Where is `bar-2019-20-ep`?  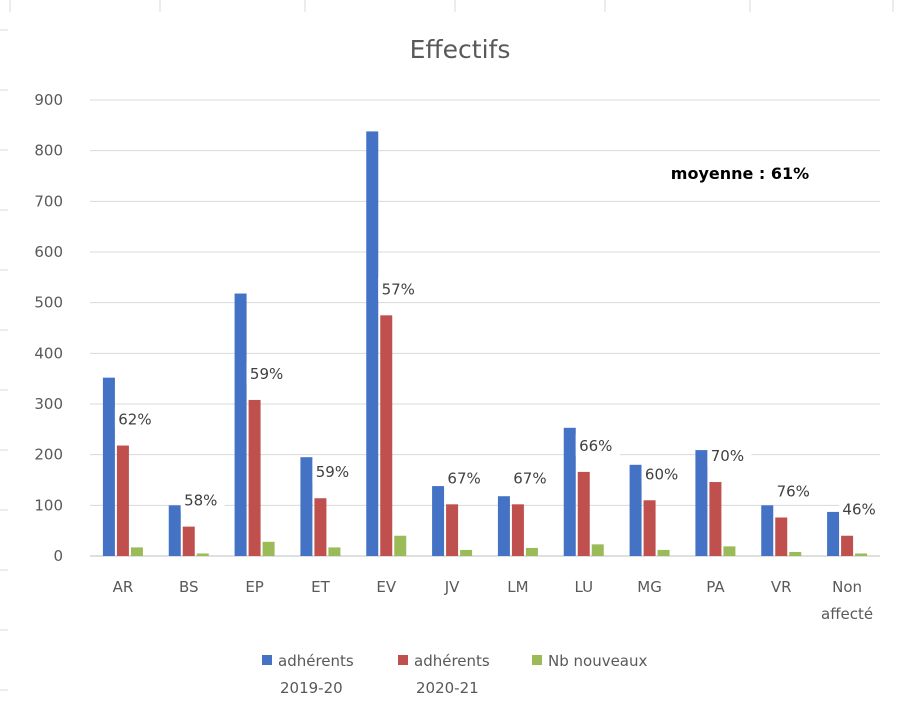 bar-2019-20-ep is located at coordinates (240, 424).